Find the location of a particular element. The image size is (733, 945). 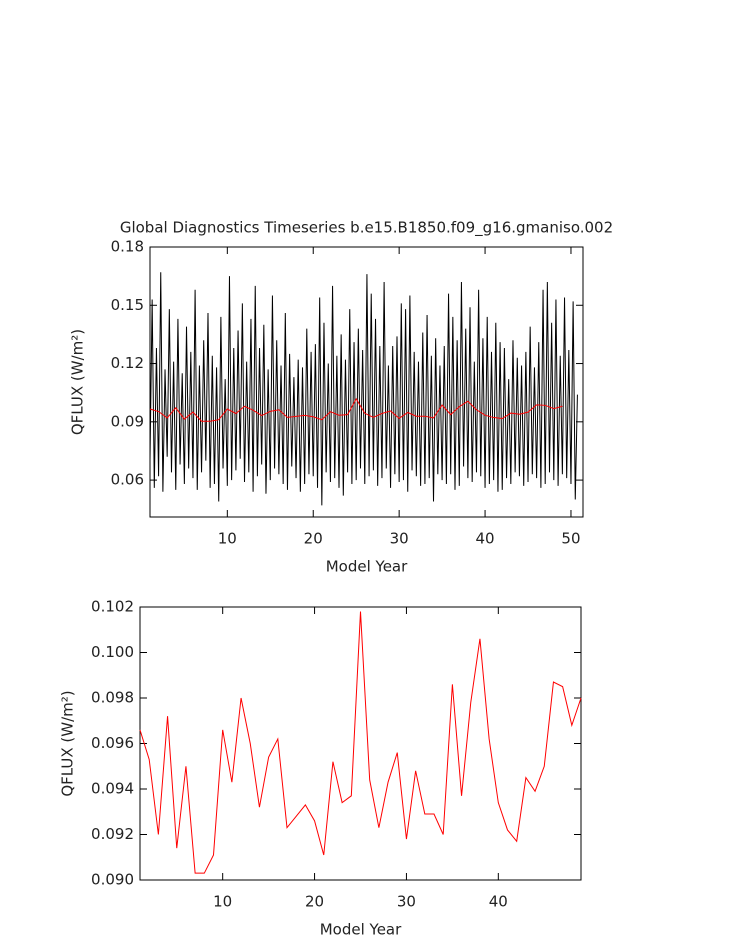

y-tick-label: 0.090 is located at coordinates (112, 880).